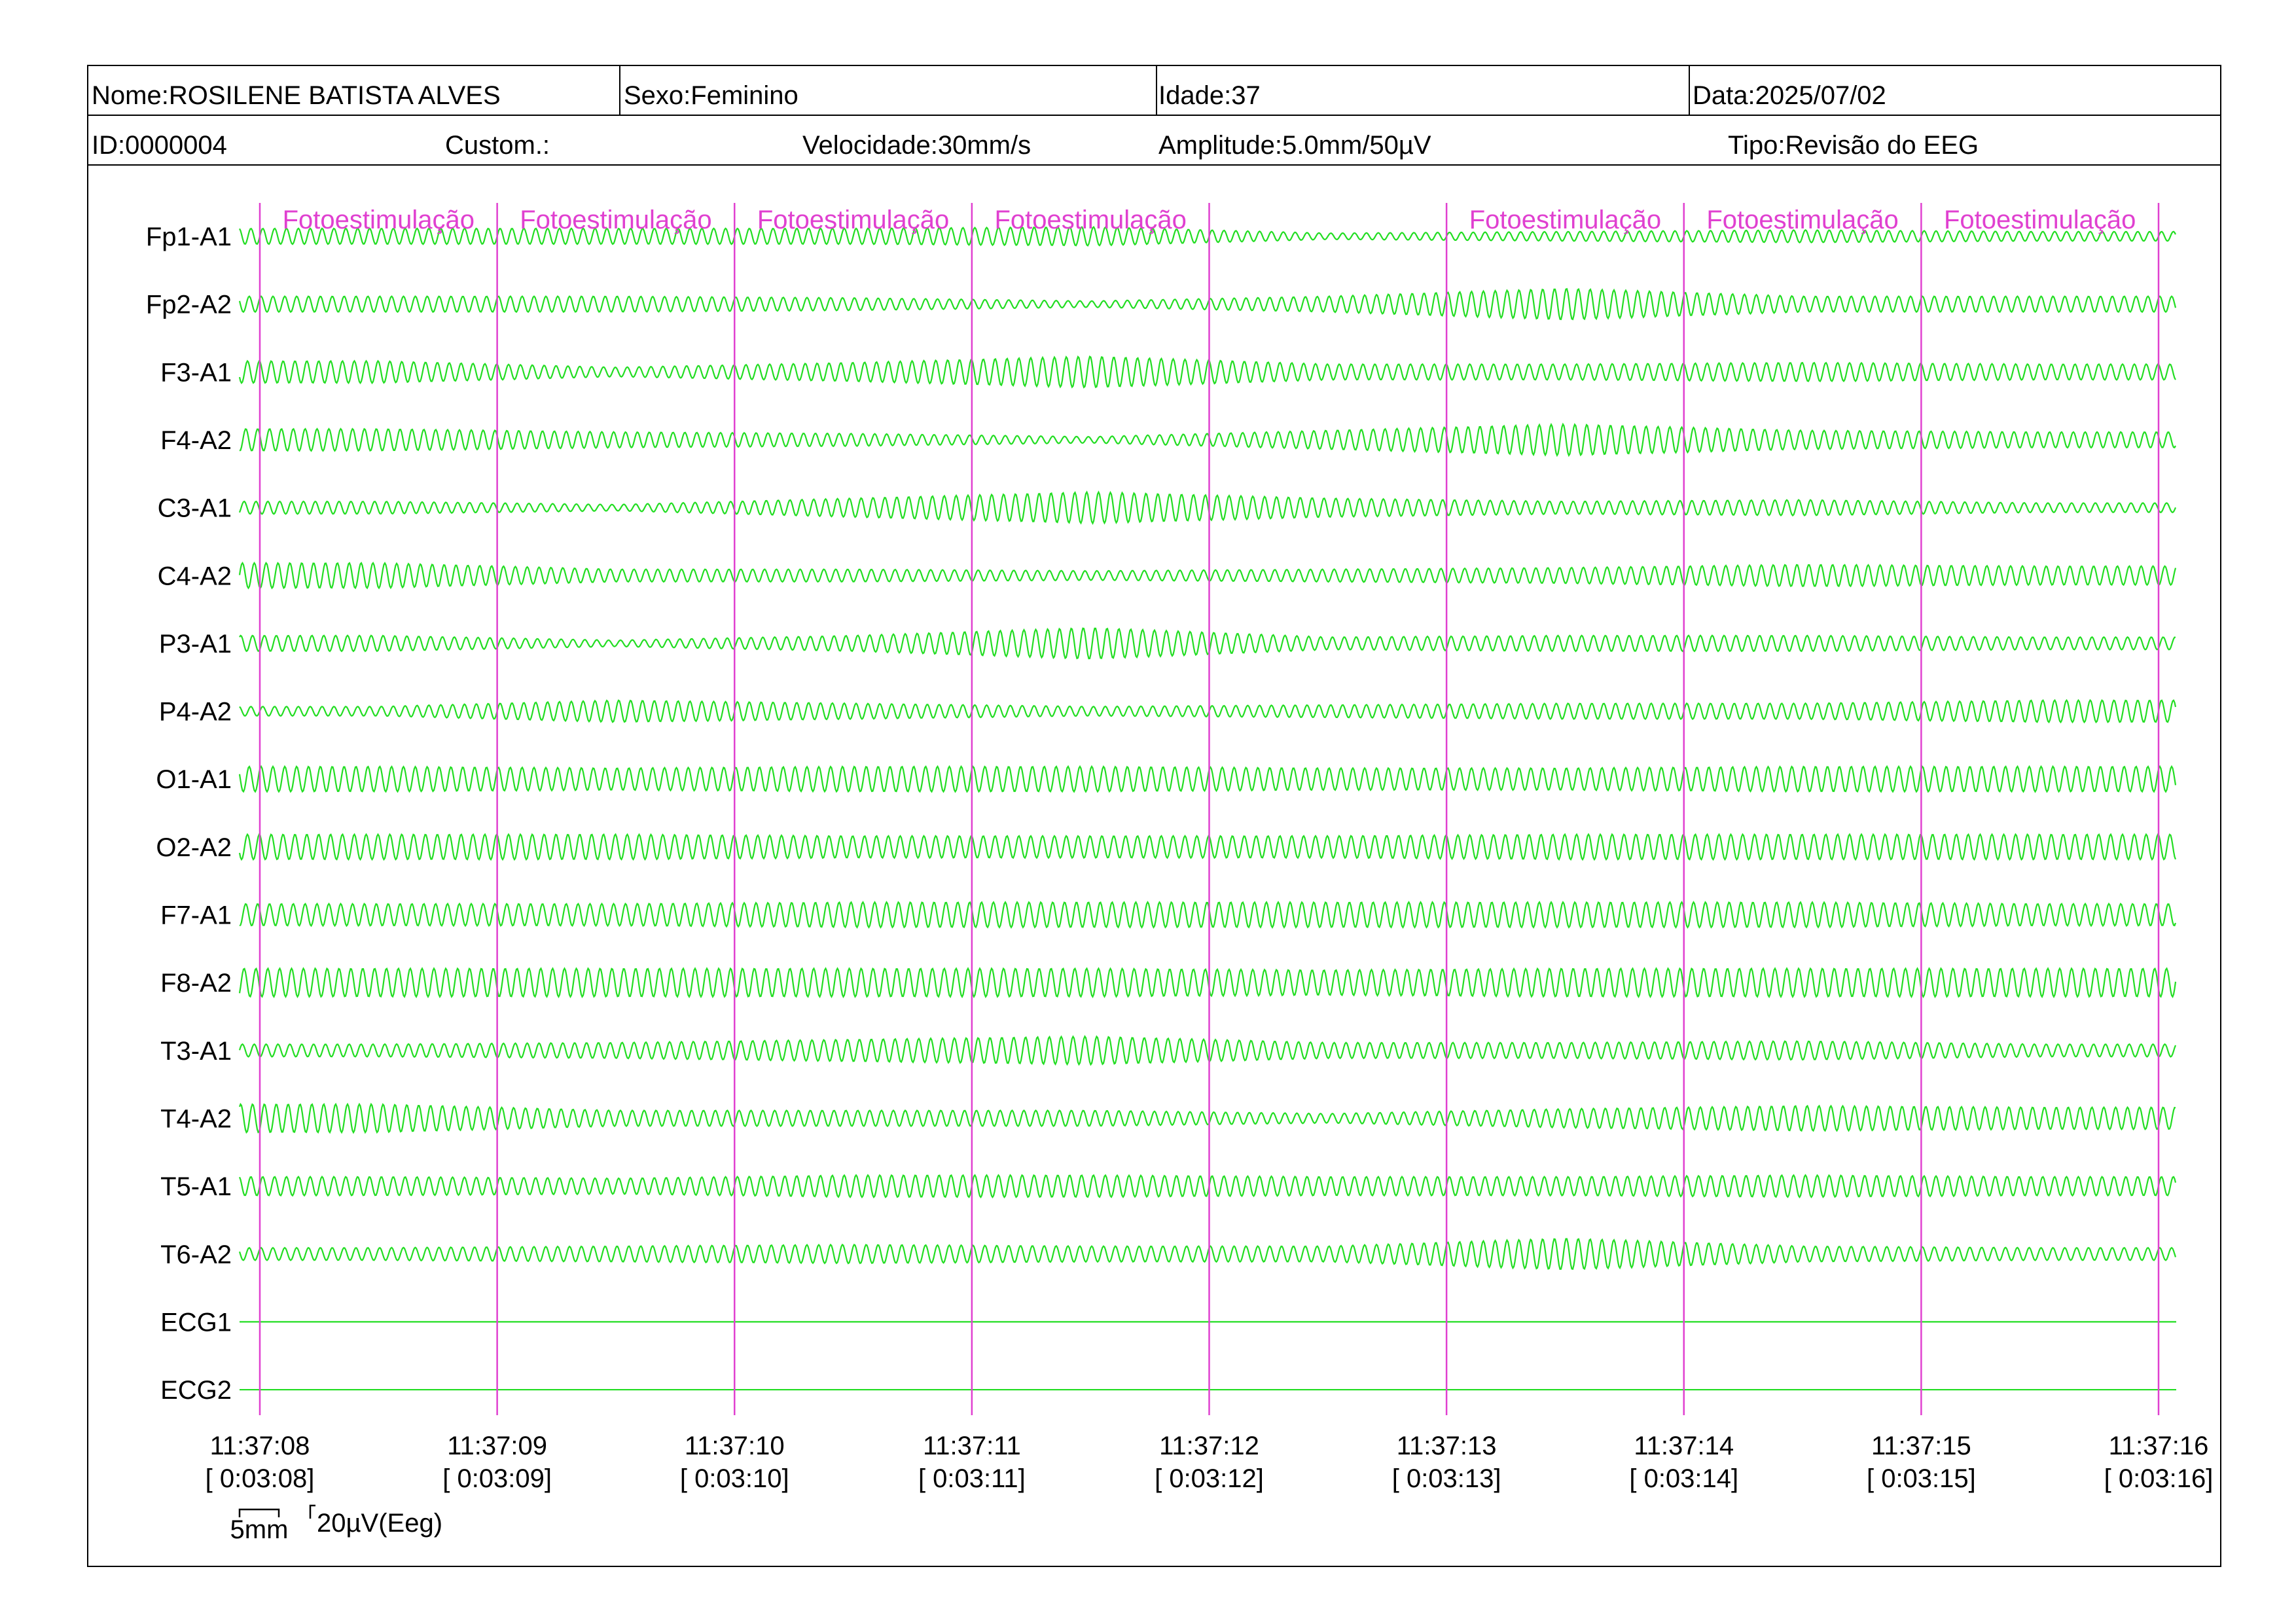 The height and width of the screenshot is (1624, 2296). I want to click on time-tick-label: 11:37:11, so click(972, 1446).